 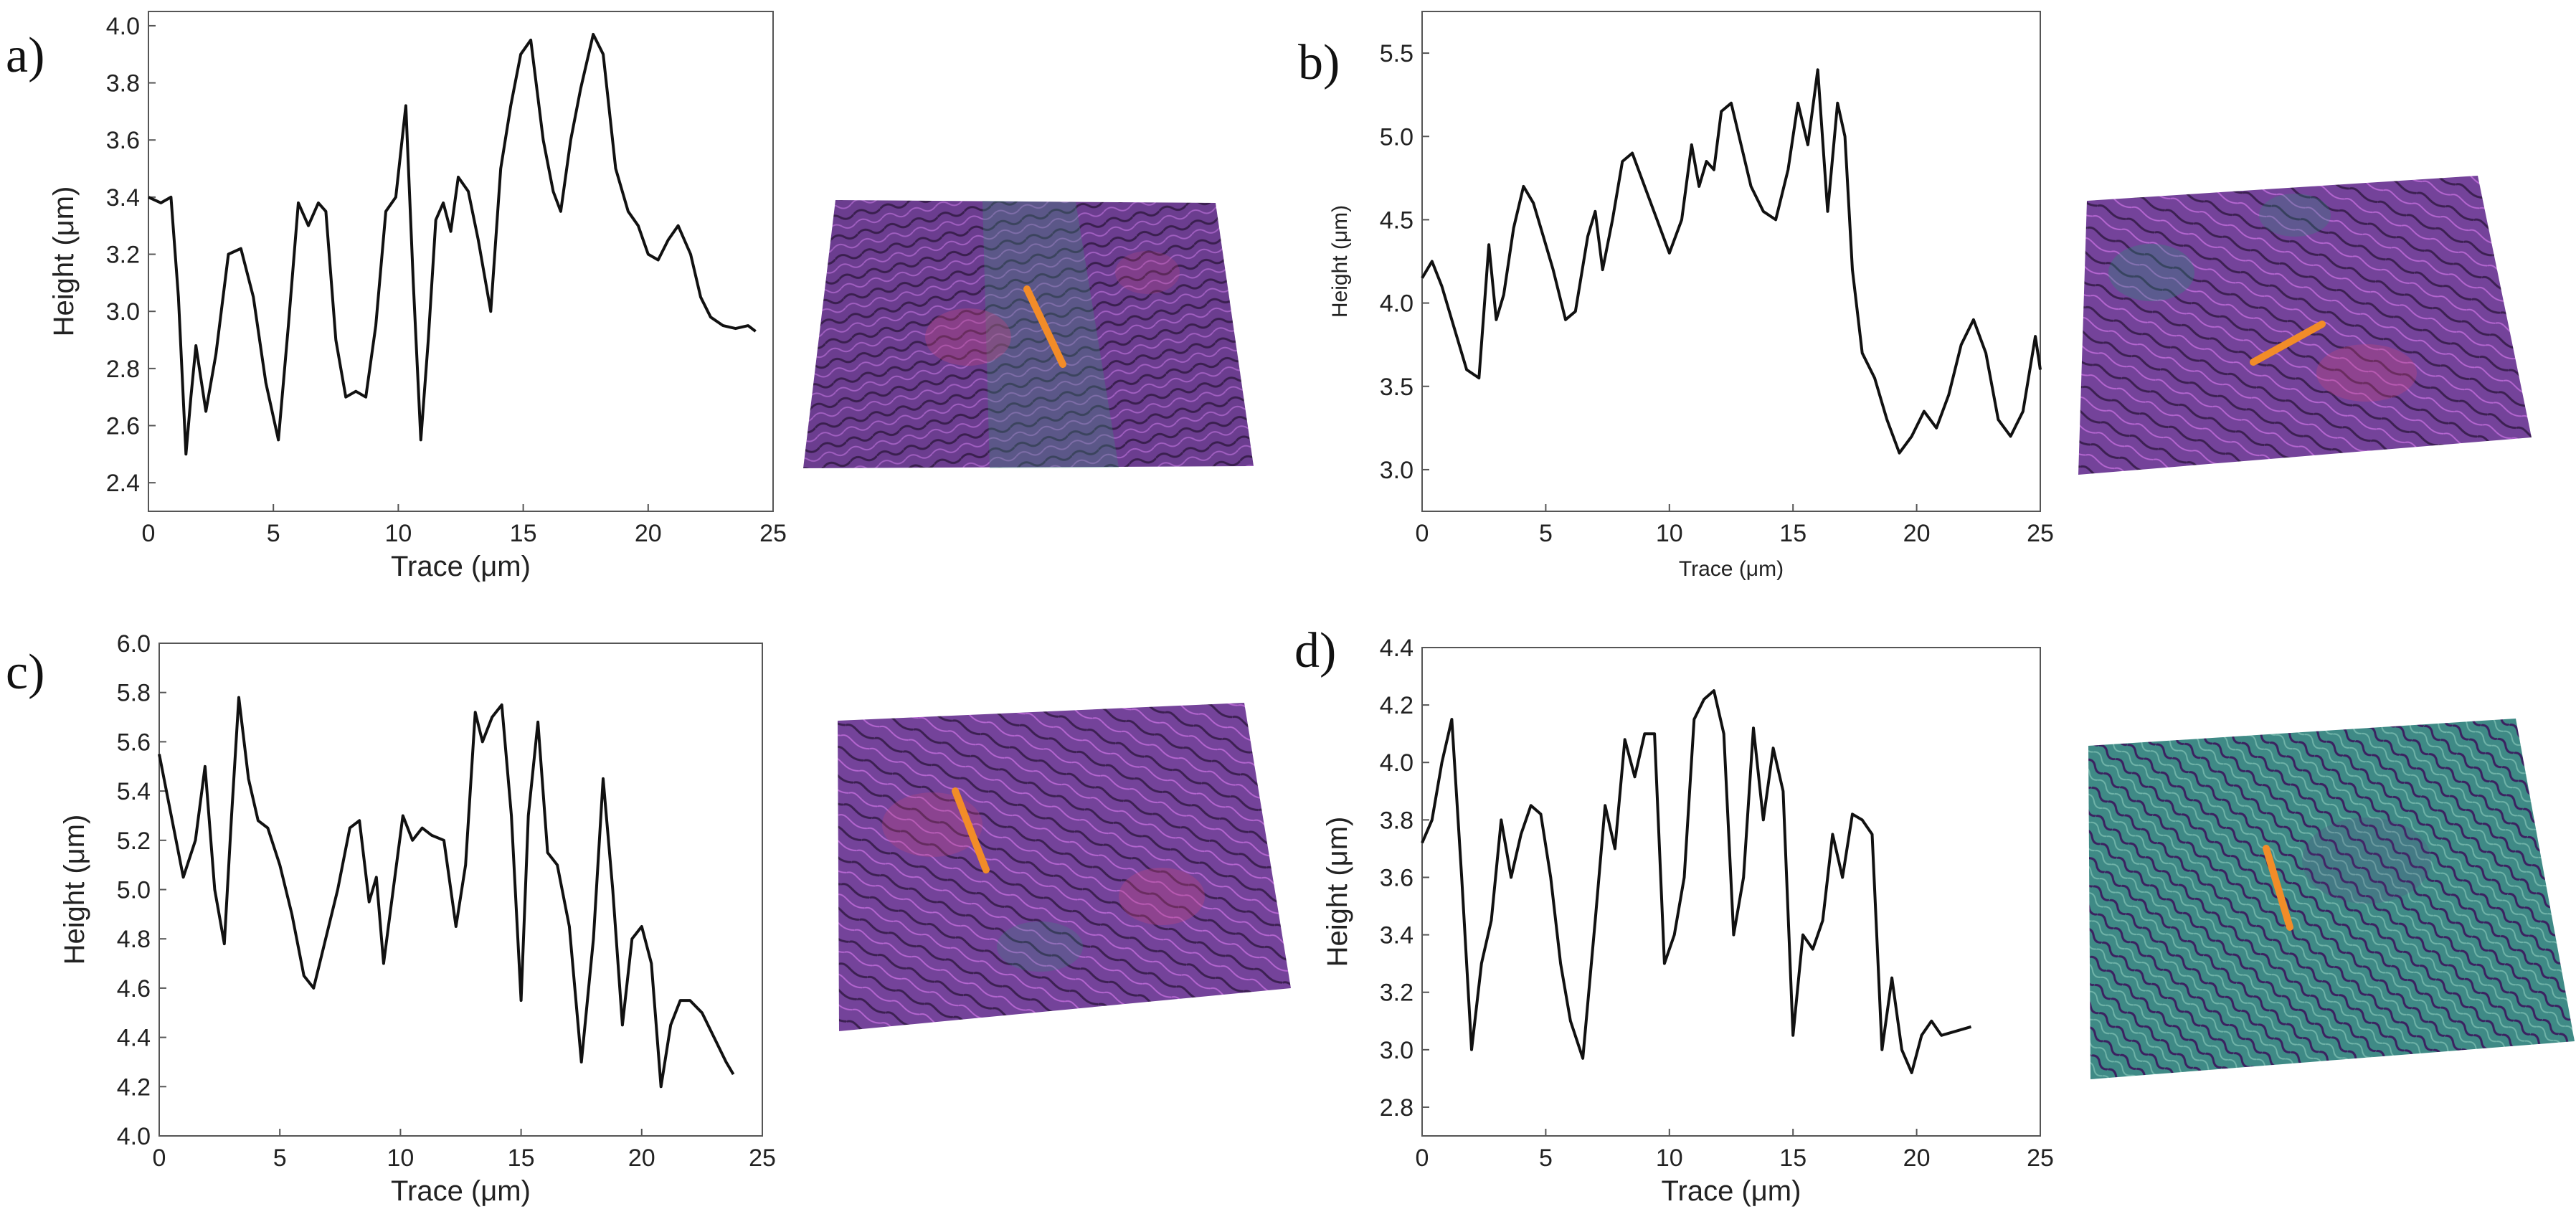 What do you see at coordinates (1315, 650) in the screenshot?
I see `panel-label-d: d)` at bounding box center [1315, 650].